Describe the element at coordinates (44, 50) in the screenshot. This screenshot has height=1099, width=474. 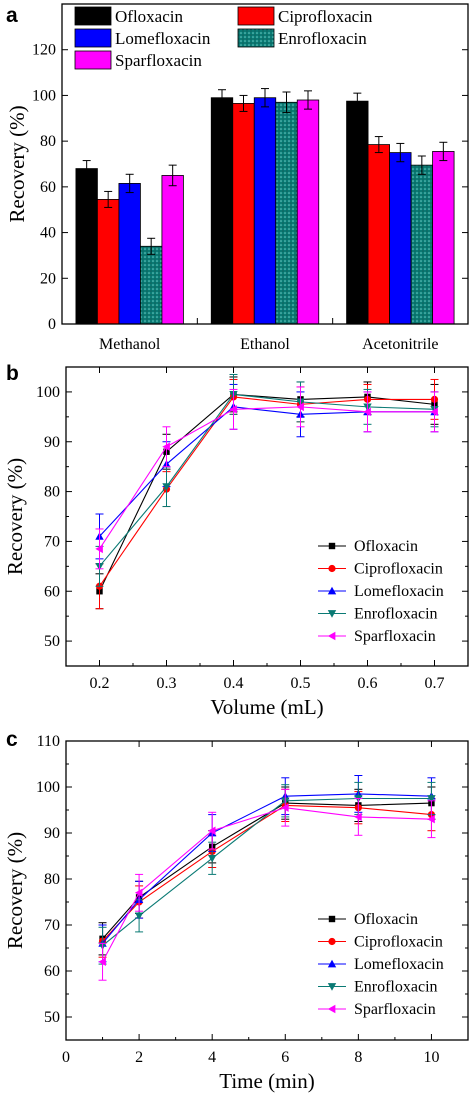
I see `y-tick-label: 120` at that location.